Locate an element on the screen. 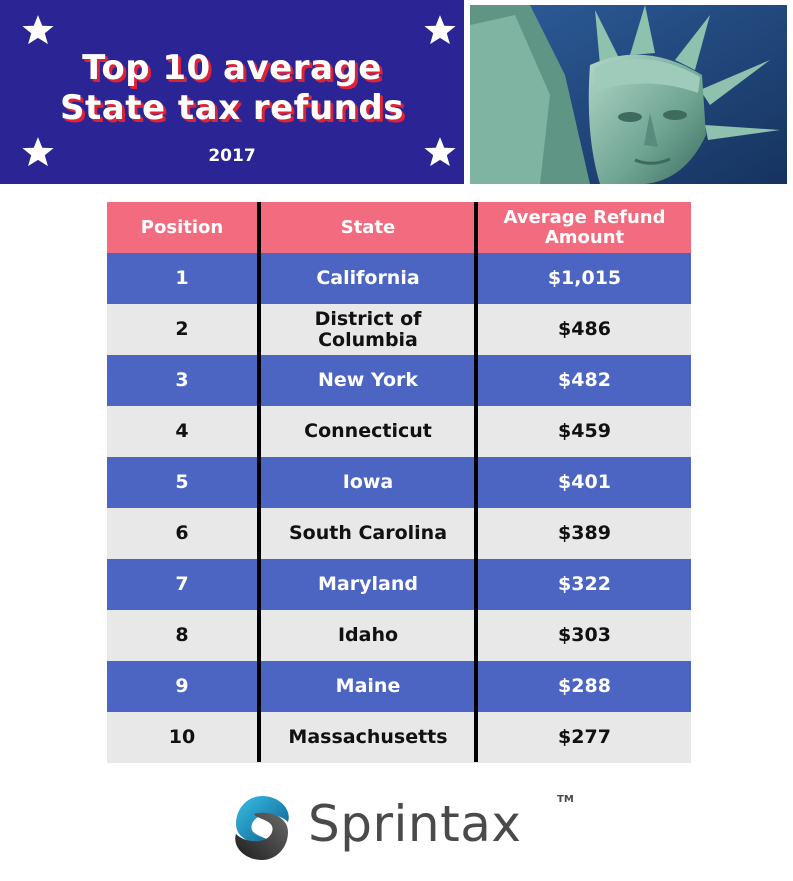  table-row: 10 Massachusetts $277 is located at coordinates (399, 737).